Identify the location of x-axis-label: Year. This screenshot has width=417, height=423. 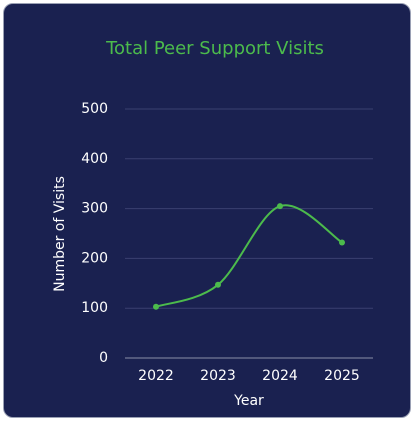
(248, 401).